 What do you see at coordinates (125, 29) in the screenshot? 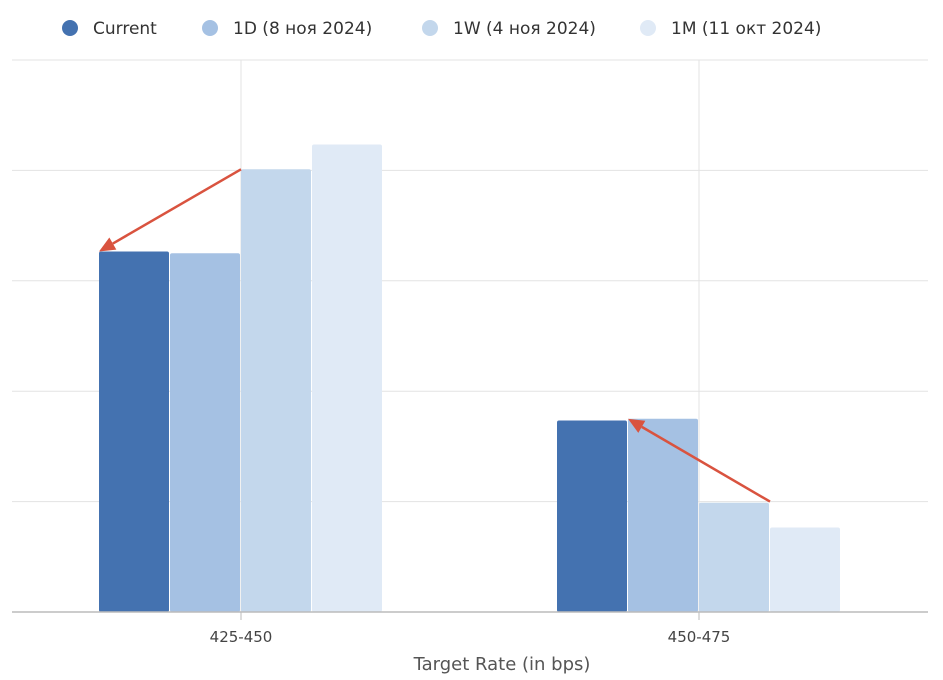
I see `legend-label: Current` at bounding box center [125, 29].